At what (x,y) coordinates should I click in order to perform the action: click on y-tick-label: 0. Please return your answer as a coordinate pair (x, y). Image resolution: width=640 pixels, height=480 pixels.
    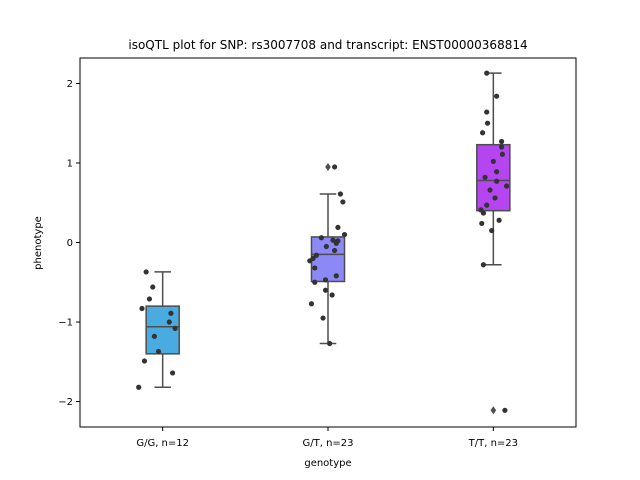
    Looking at the image, I should click on (70, 243).